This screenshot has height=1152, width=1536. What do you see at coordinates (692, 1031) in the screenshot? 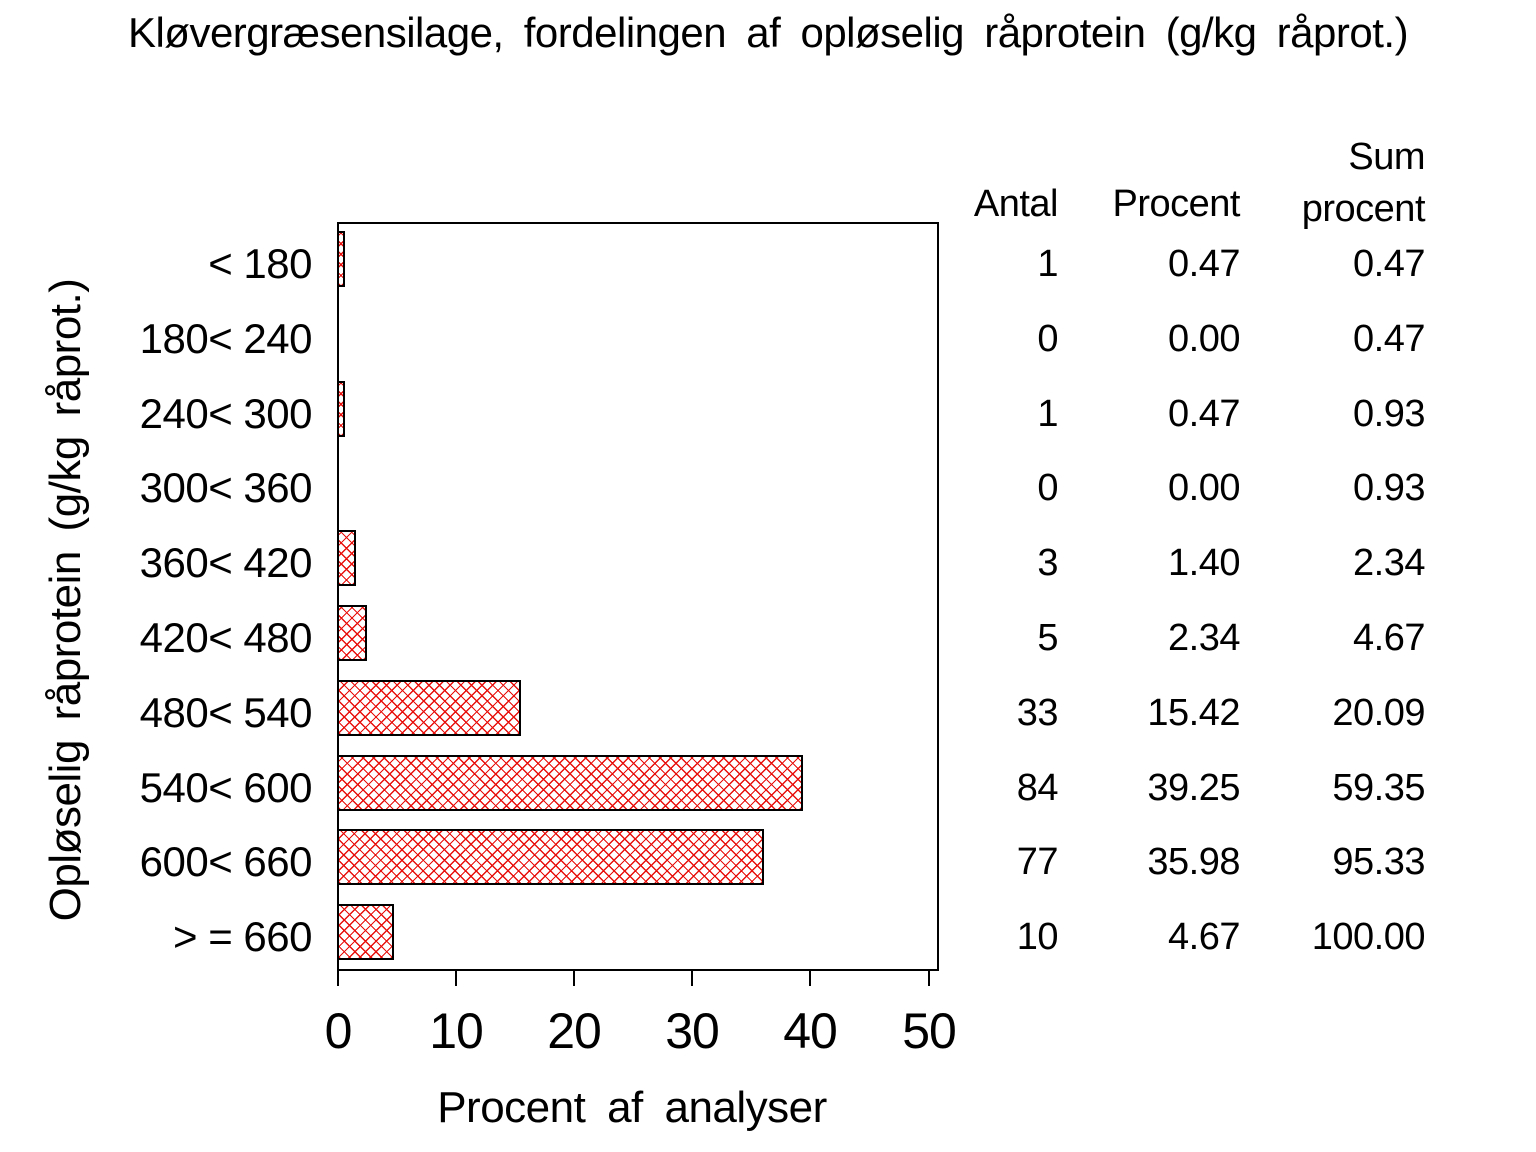
I see `x-axis-tick-label: 30` at bounding box center [692, 1031].